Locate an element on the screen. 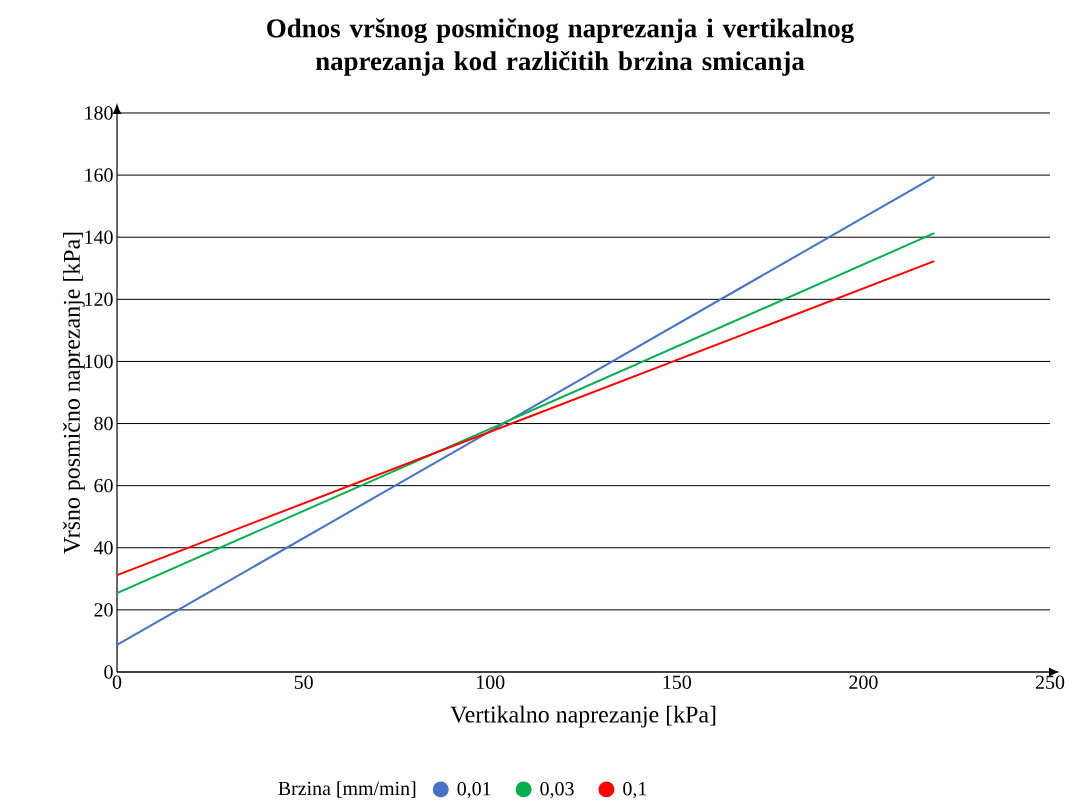 This screenshot has width=1084, height=807. y-tick-label: 60 is located at coordinates (103, 485).